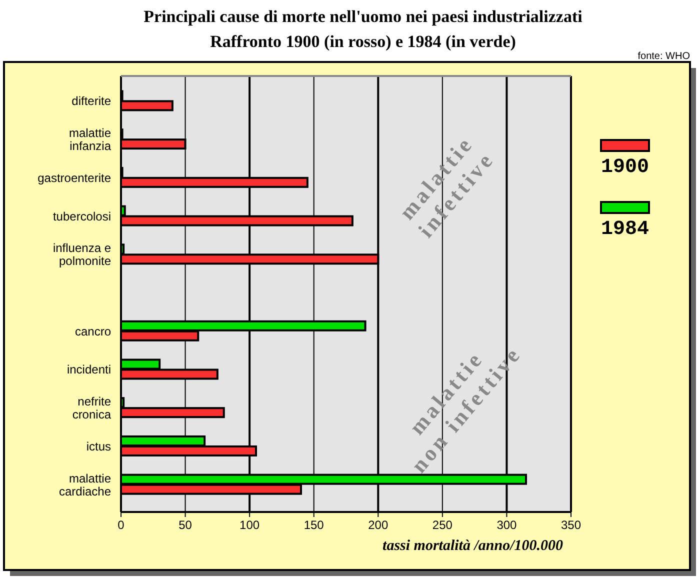 This screenshot has width=700, height=578. What do you see at coordinates (507, 525) in the screenshot?
I see `x-tick-label: 300` at bounding box center [507, 525].